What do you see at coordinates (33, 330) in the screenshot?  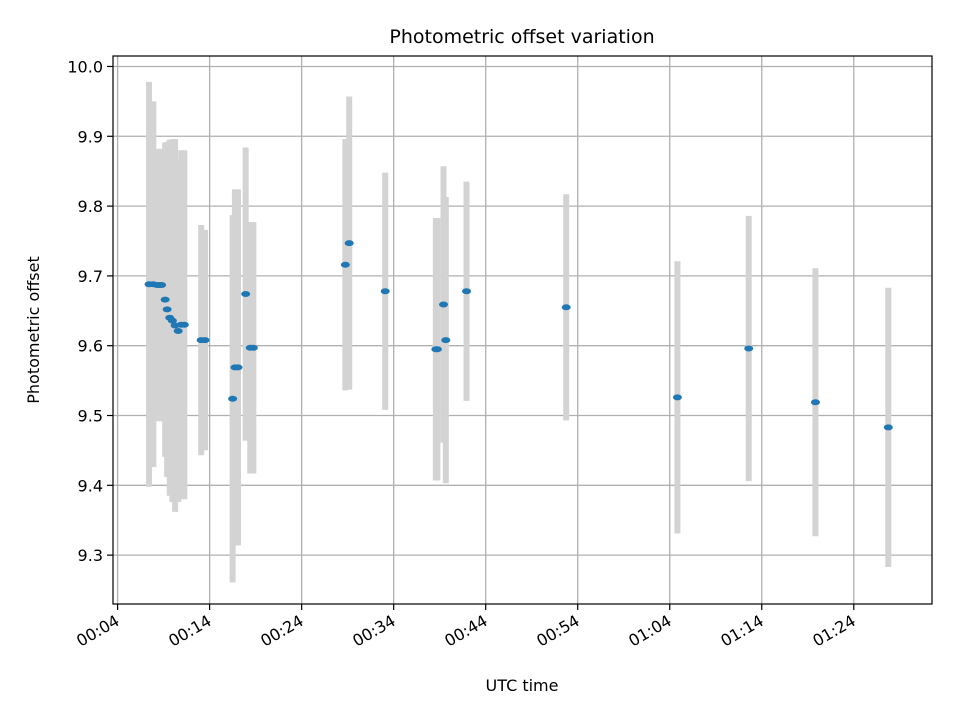 I see `y-axis-label: Photometric offset` at bounding box center [33, 330].